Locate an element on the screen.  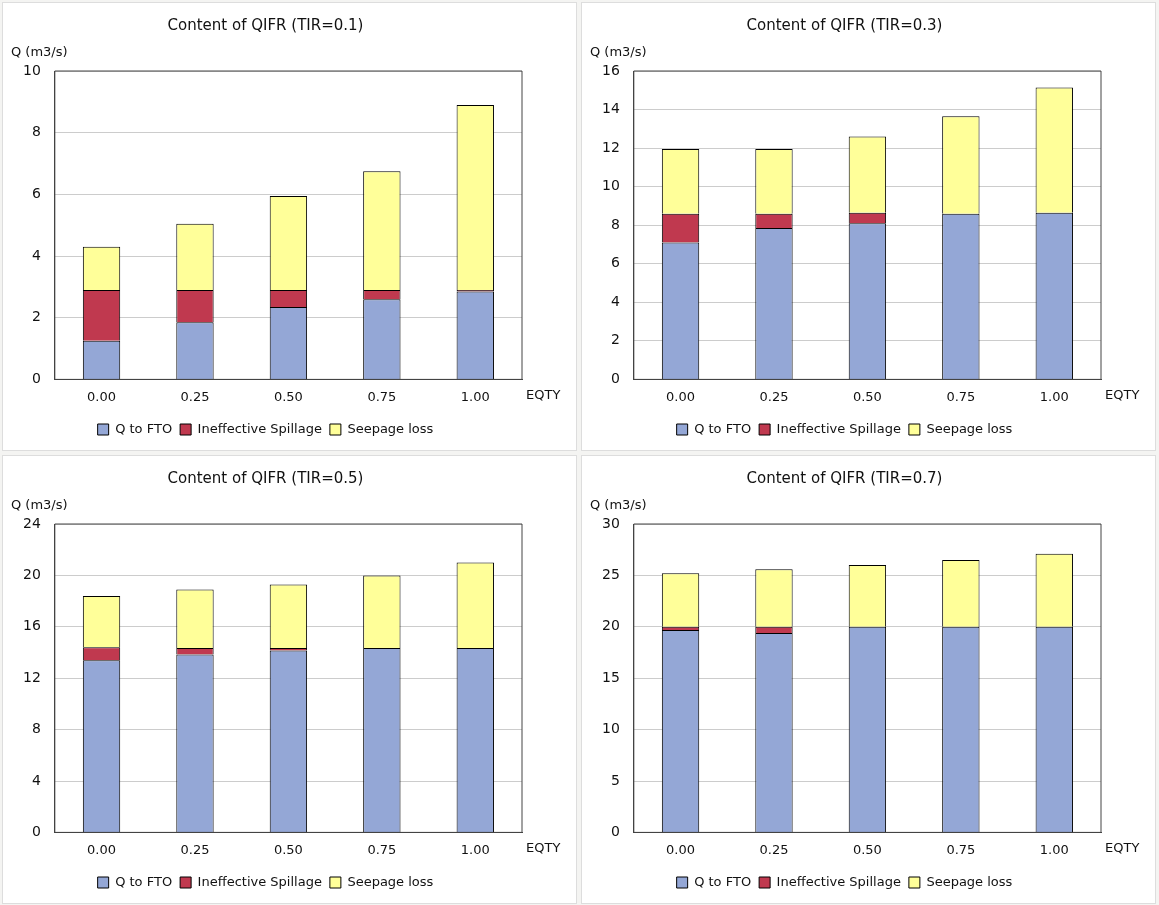
y-tick-label: 15 is located at coordinates (610, 676).